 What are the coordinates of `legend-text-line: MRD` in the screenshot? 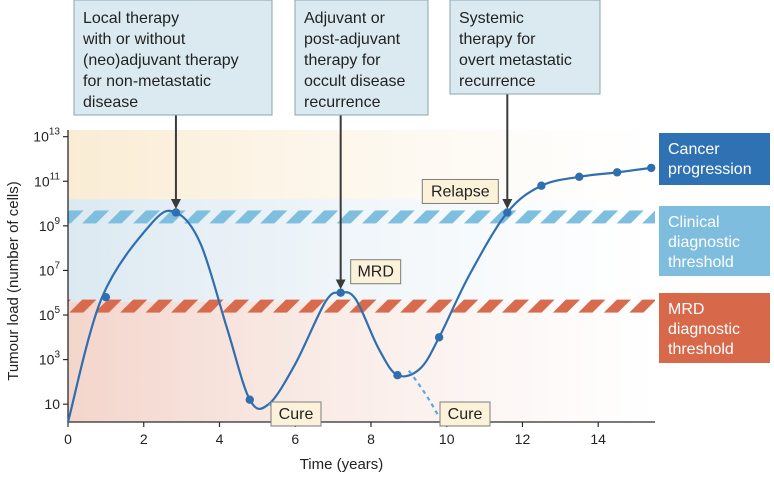 It's located at (686, 309).